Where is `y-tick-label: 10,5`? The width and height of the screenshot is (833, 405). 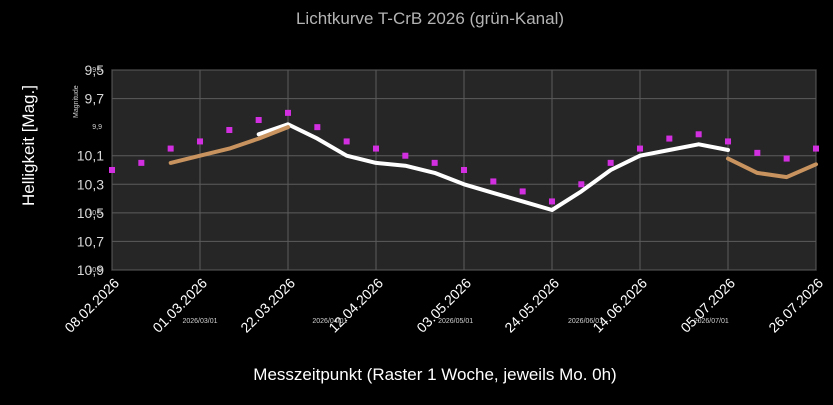
y-tick-label: 10,5 is located at coordinates (90, 213).